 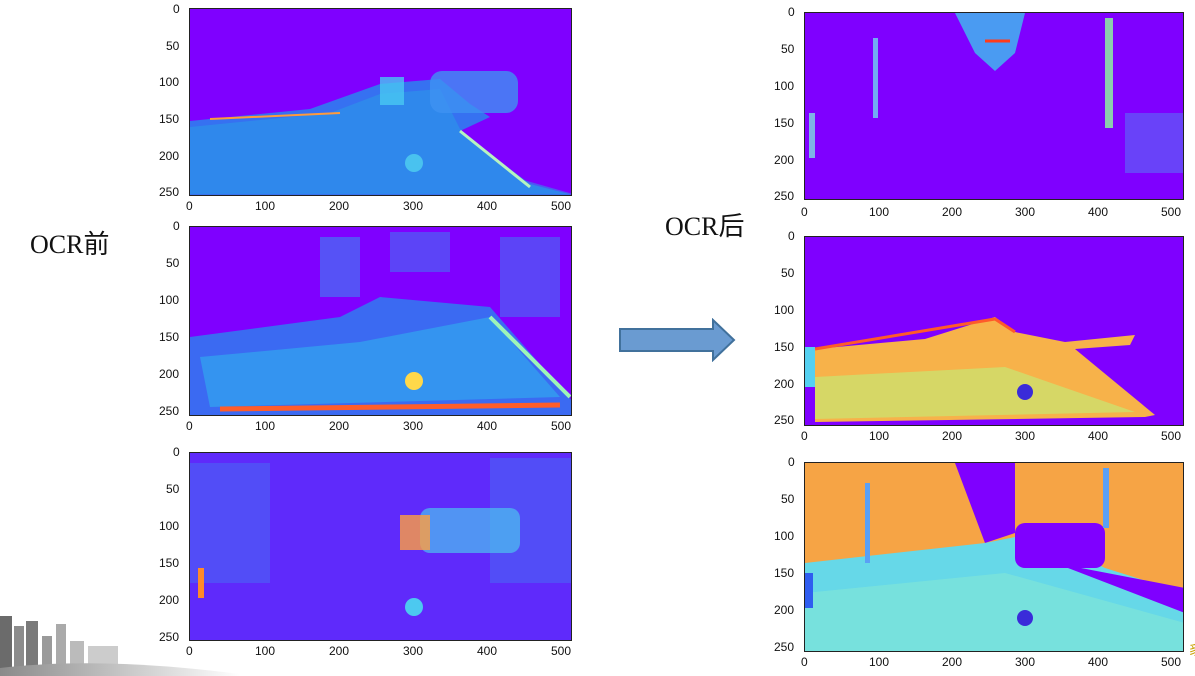 What do you see at coordinates (705, 226) in the screenshot?
I see `label-ocr-after: OCR后` at bounding box center [705, 226].